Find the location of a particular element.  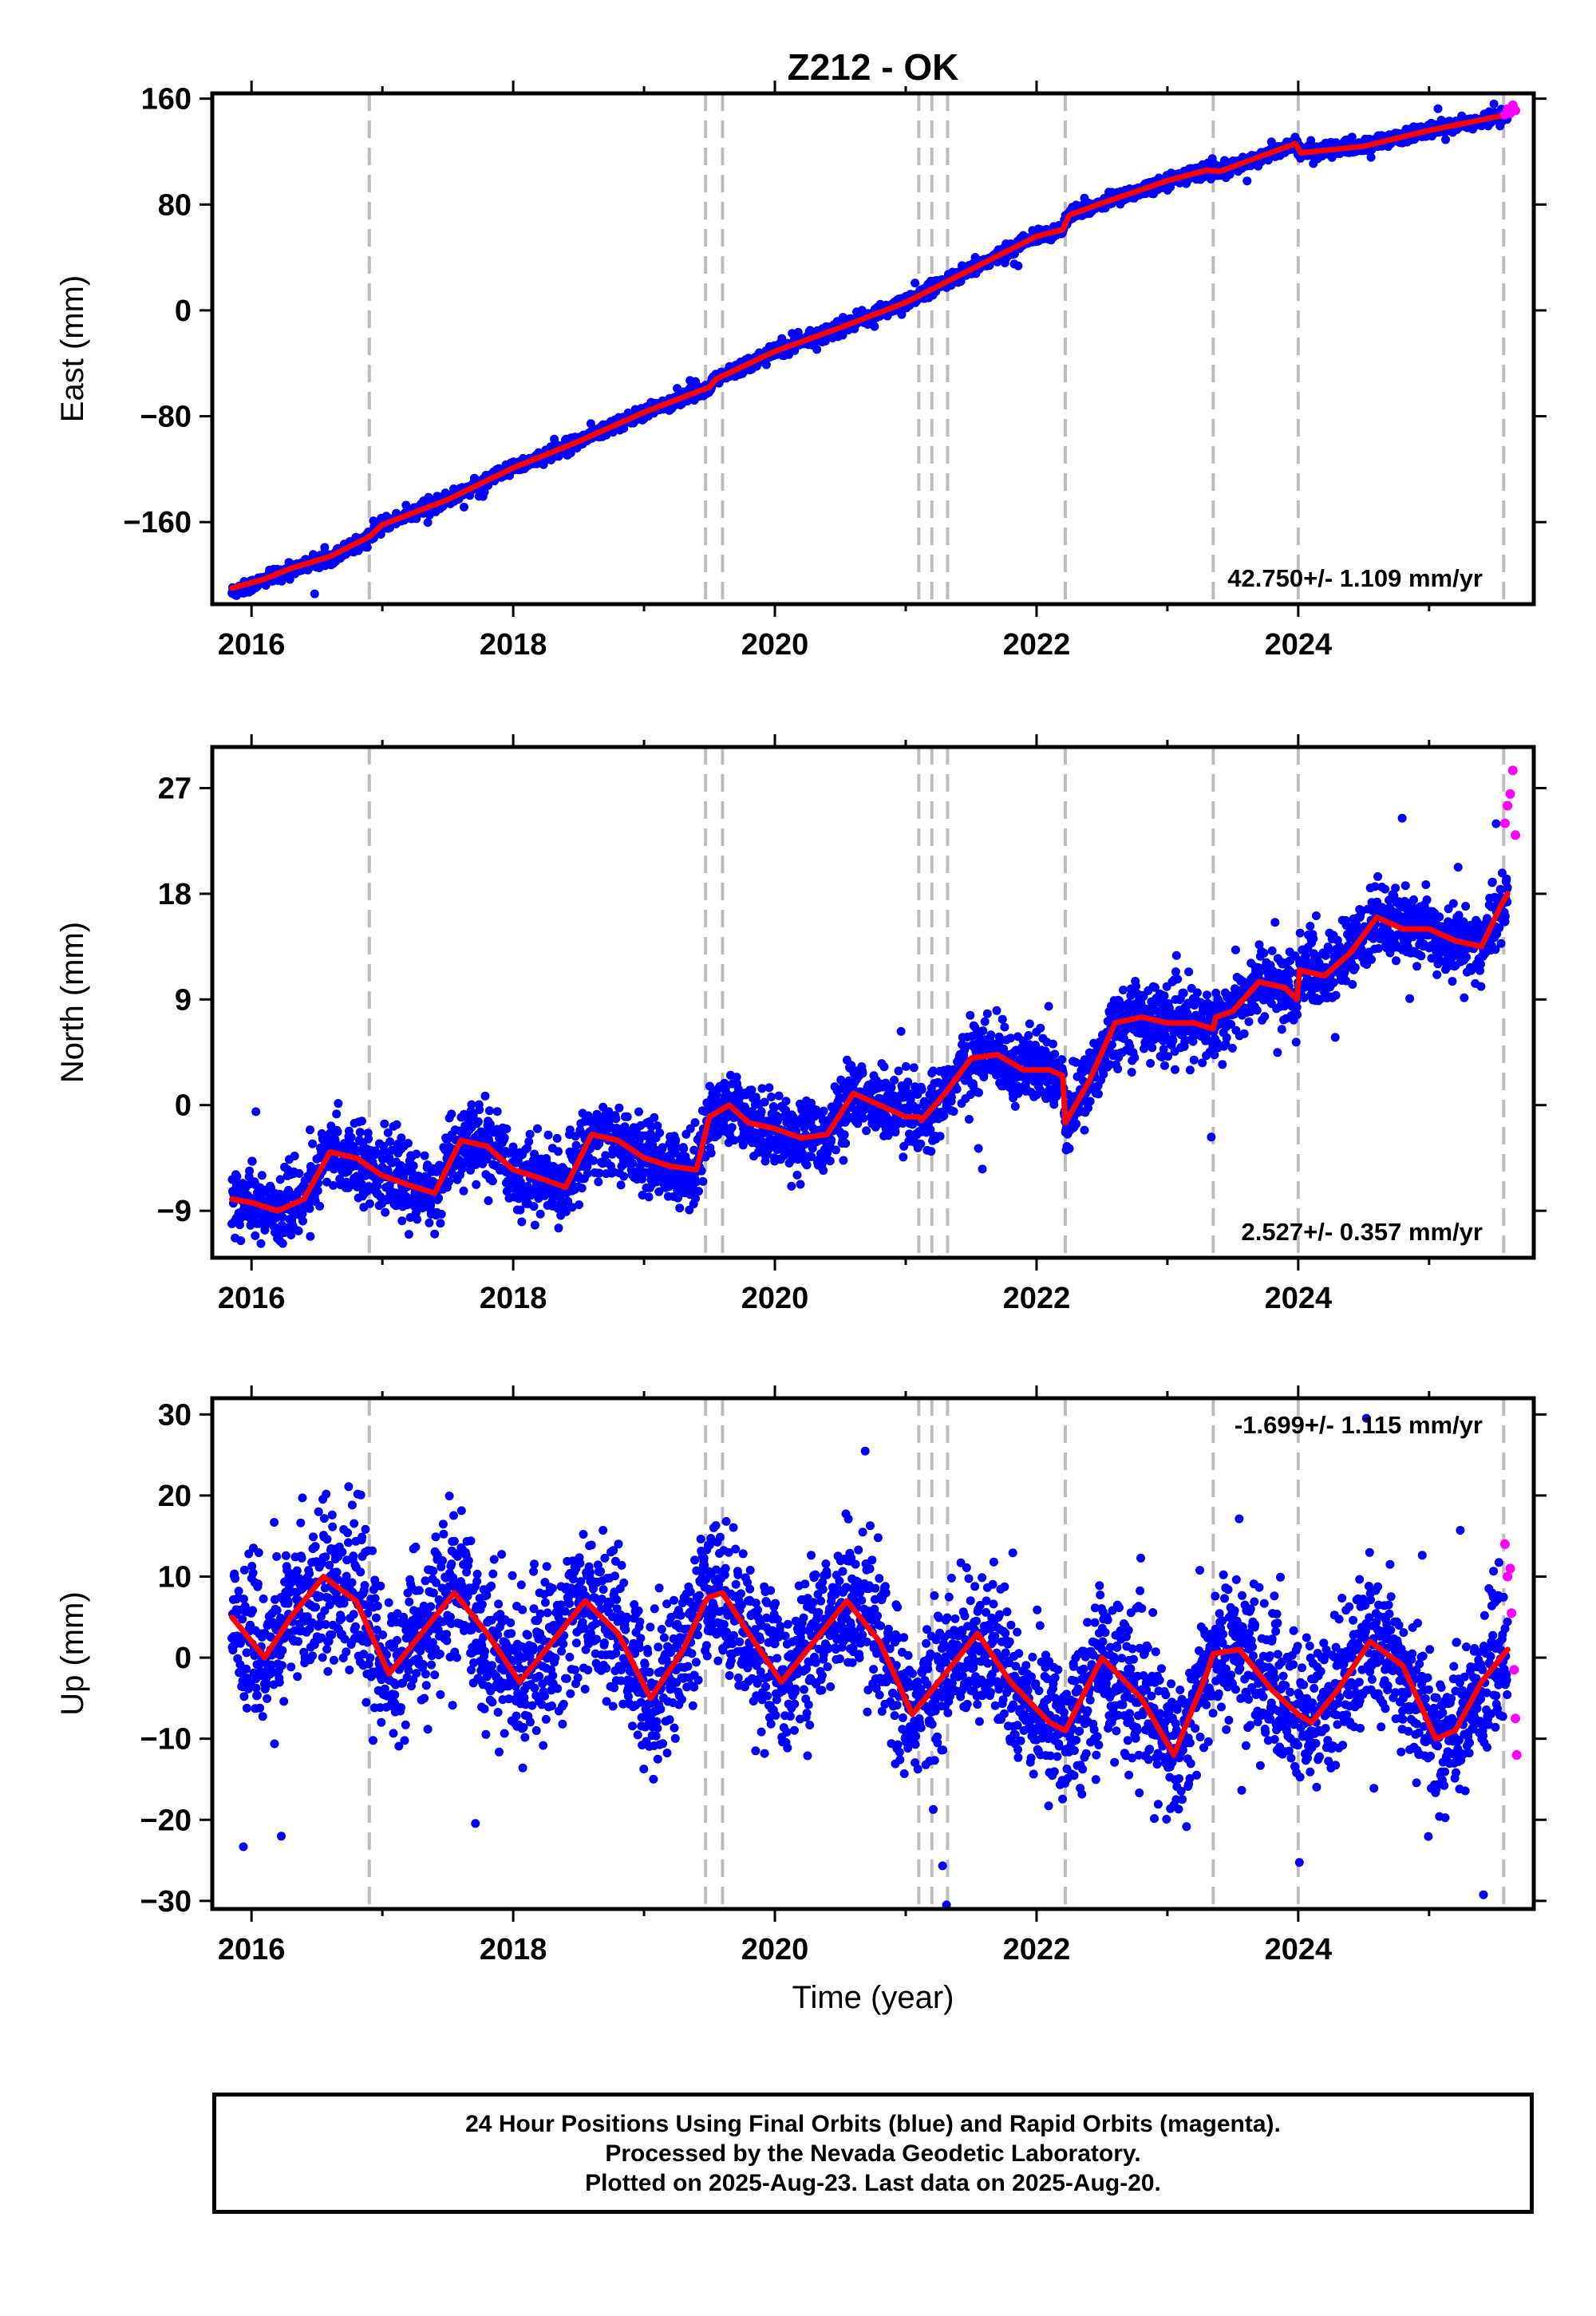

y-tick-label: −80 is located at coordinates (166, 417).